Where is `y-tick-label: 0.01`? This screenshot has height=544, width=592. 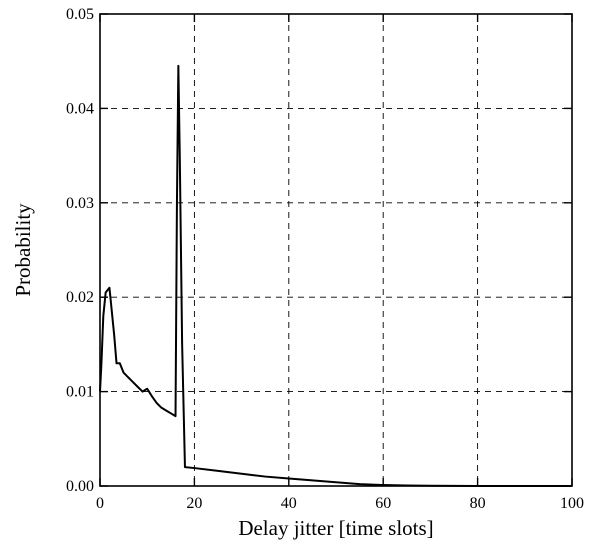 y-tick-label: 0.01 is located at coordinates (80, 392).